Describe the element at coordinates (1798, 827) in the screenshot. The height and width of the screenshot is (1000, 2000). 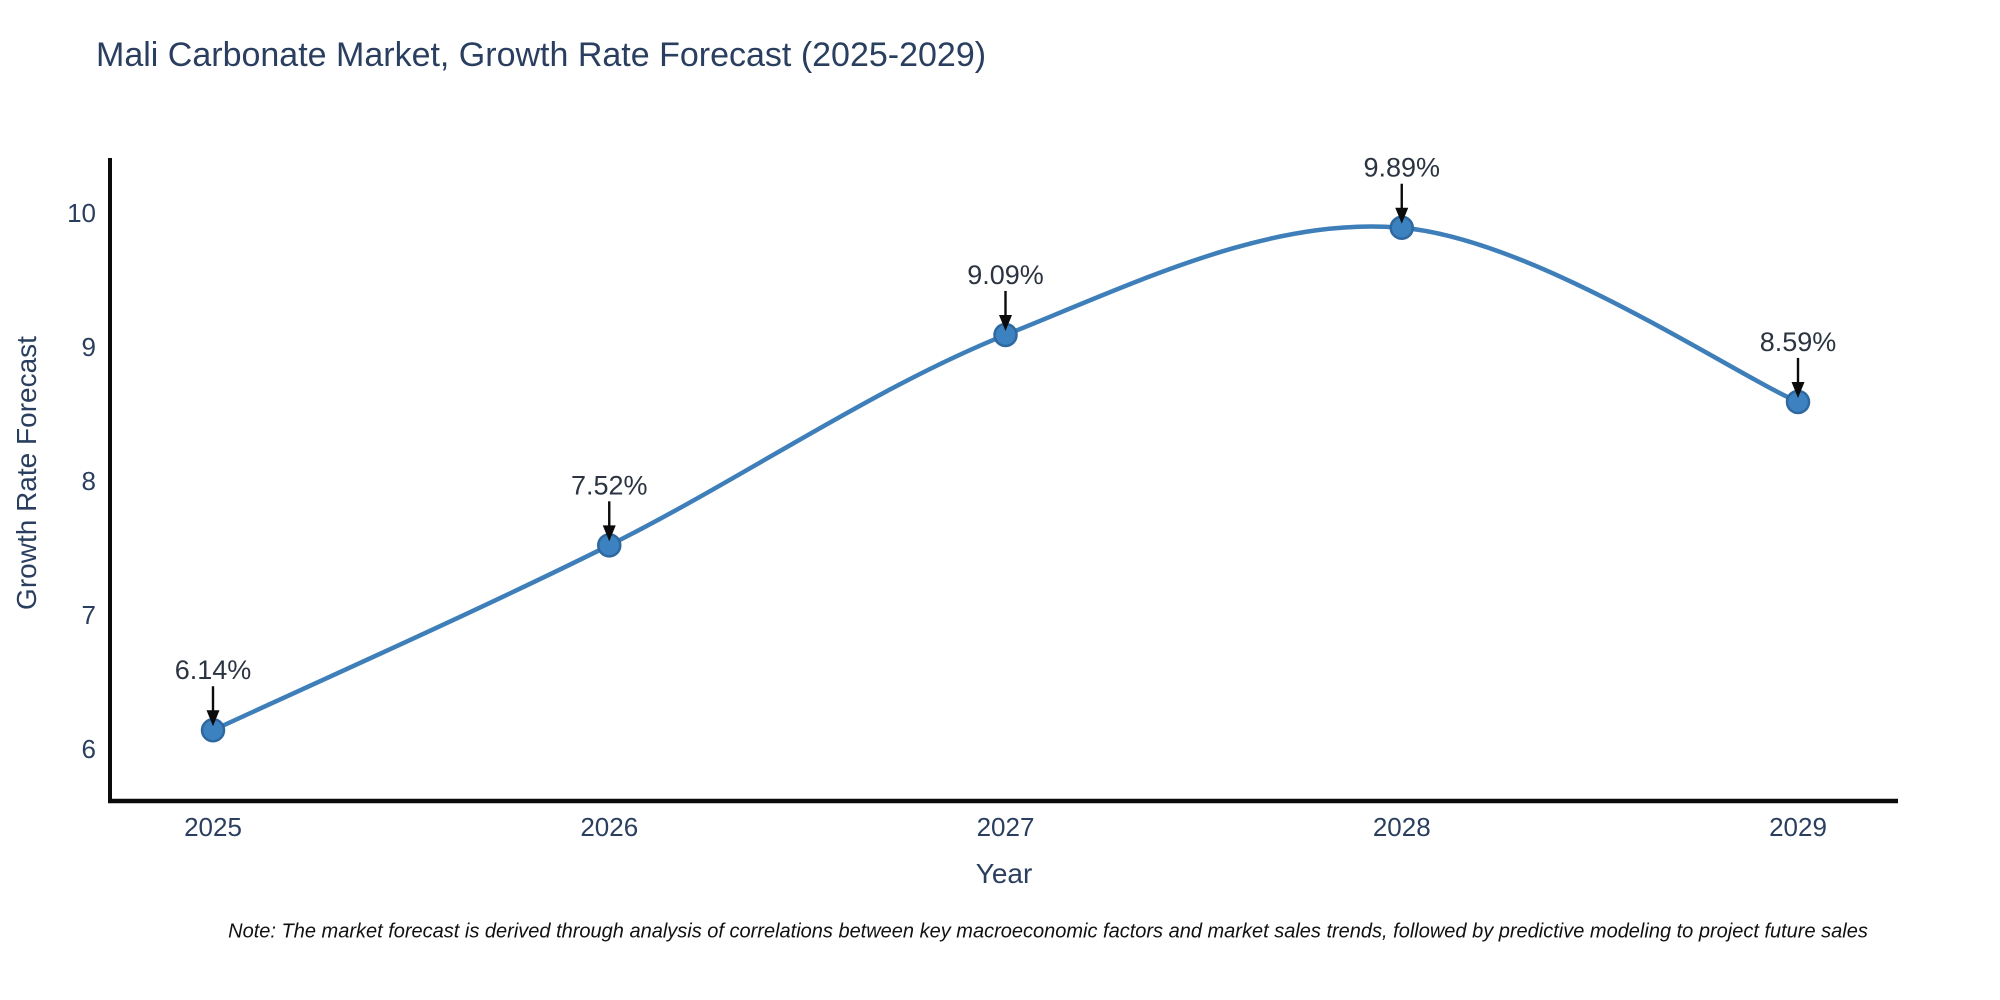
I see `x-tick-label: 2029` at that location.